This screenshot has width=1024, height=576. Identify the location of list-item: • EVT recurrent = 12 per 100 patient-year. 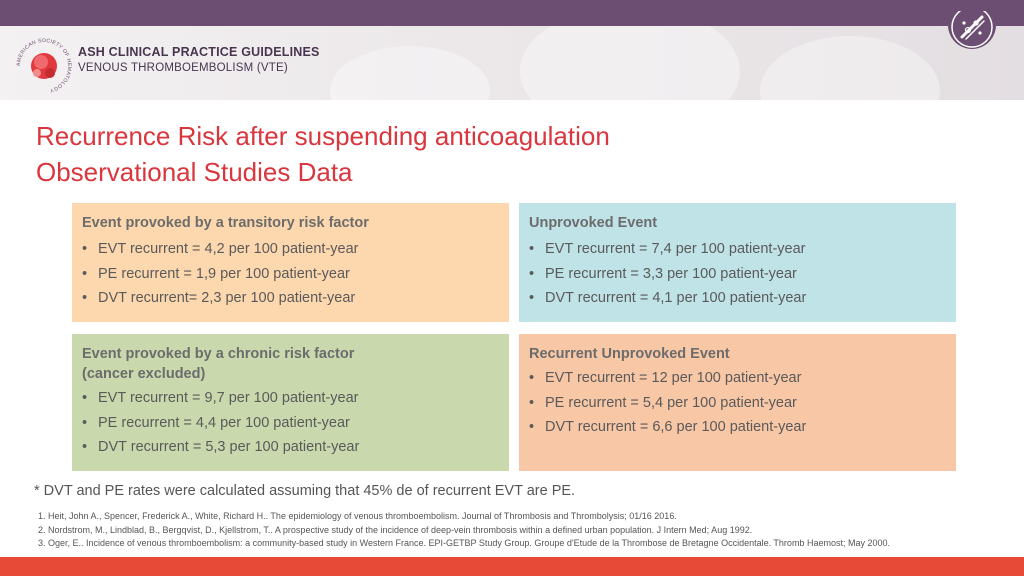
(737, 378).